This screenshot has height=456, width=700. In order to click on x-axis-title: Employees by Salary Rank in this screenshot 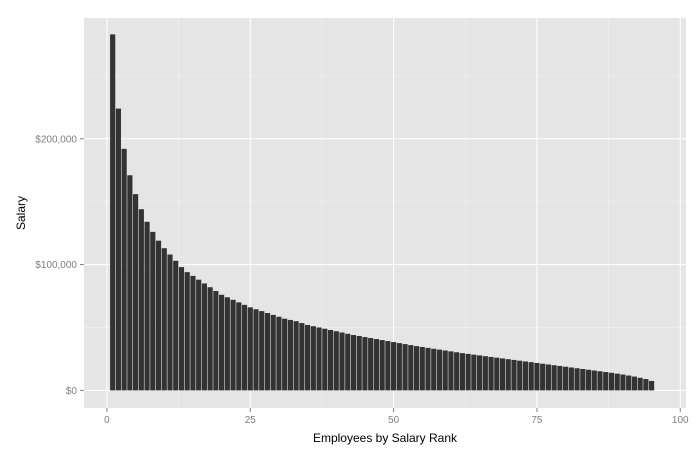, I will do `click(385, 438)`.